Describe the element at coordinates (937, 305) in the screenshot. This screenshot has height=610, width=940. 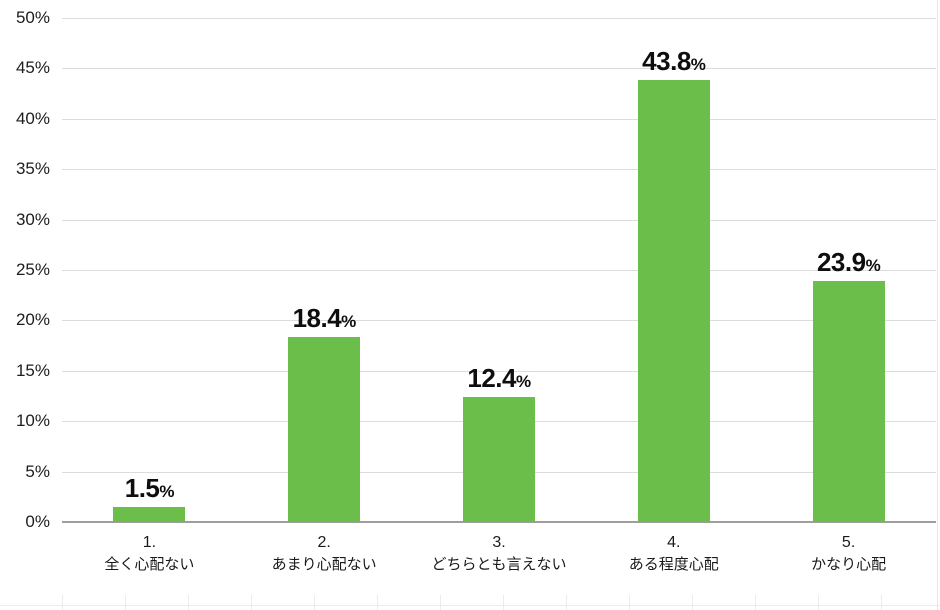
I see `spreadsheet-column-line` at that location.